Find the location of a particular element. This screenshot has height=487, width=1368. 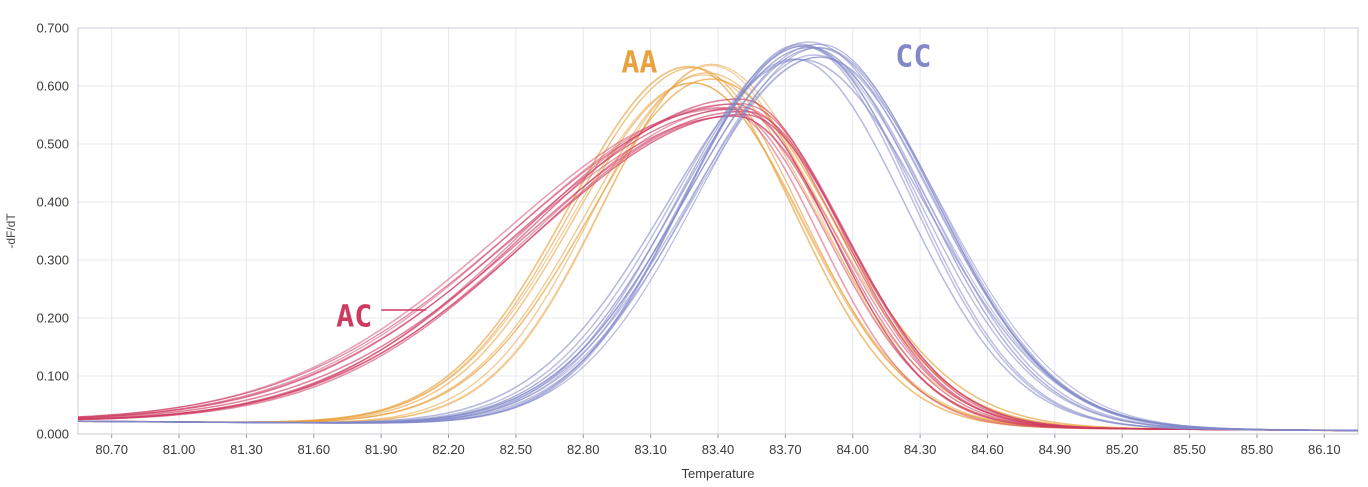

genotype-label-AA: AA is located at coordinates (639, 62).